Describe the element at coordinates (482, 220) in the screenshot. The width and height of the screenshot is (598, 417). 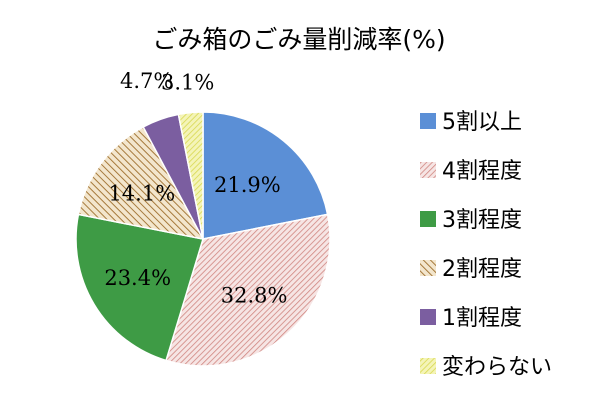
I see `legend-label-2: 3割程度` at that location.